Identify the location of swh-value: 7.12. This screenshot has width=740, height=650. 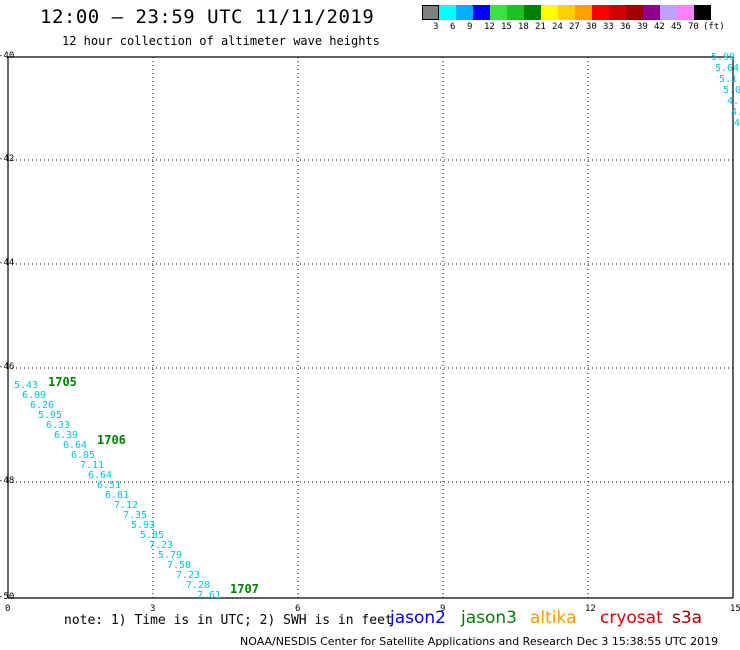
(126, 505).